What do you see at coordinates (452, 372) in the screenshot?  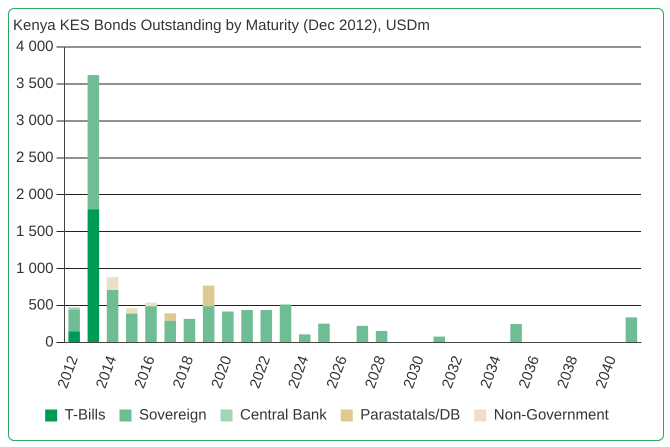 I see `x-tick-label: 2032` at bounding box center [452, 372].